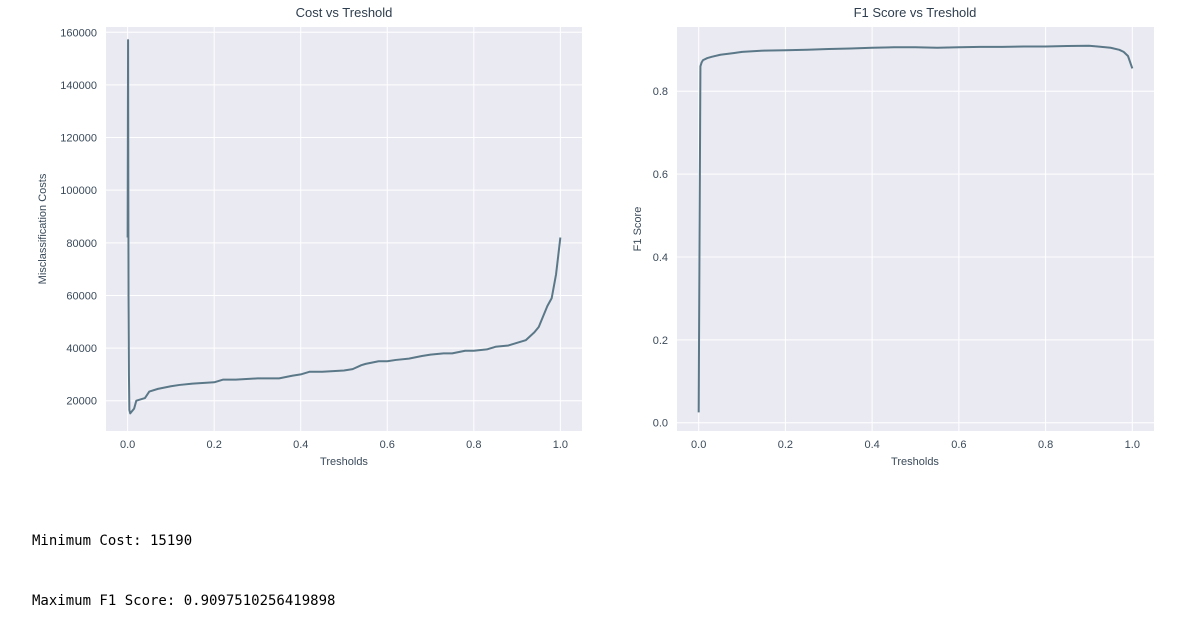 This screenshot has width=1179, height=631. Describe the element at coordinates (43, 228) in the screenshot. I see `cost-y-axis-label: Misclassification Costs` at that location.